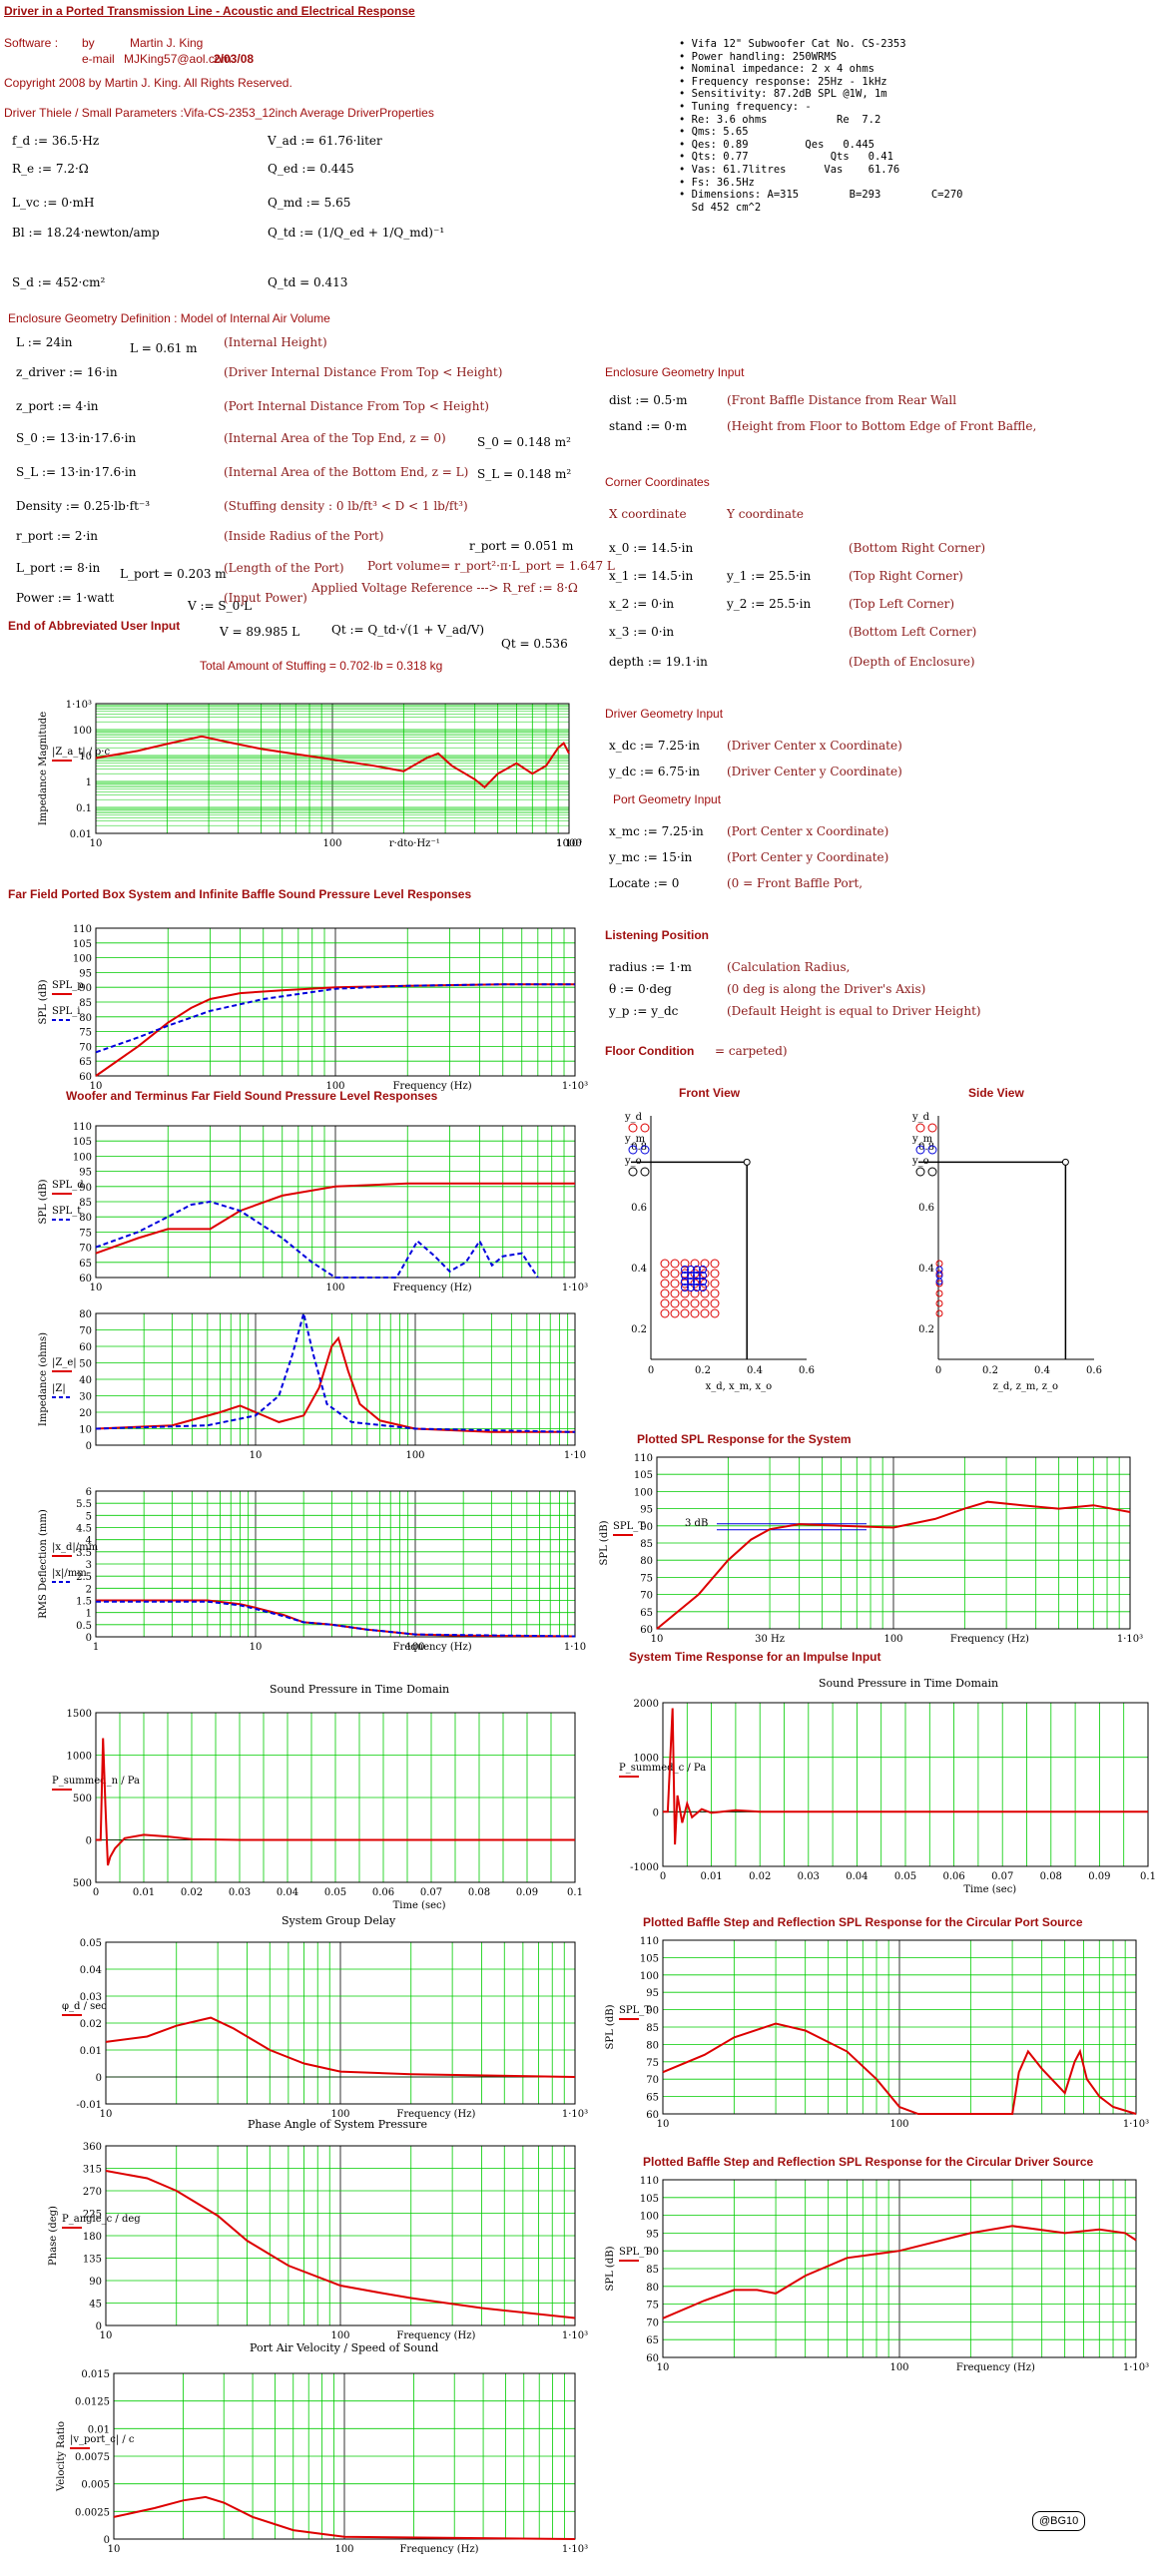 Image resolution: width=1160 pixels, height=2576 pixels. Describe the element at coordinates (85, 1431) in the screenshot. I see `y-tick-label: 10` at that location.